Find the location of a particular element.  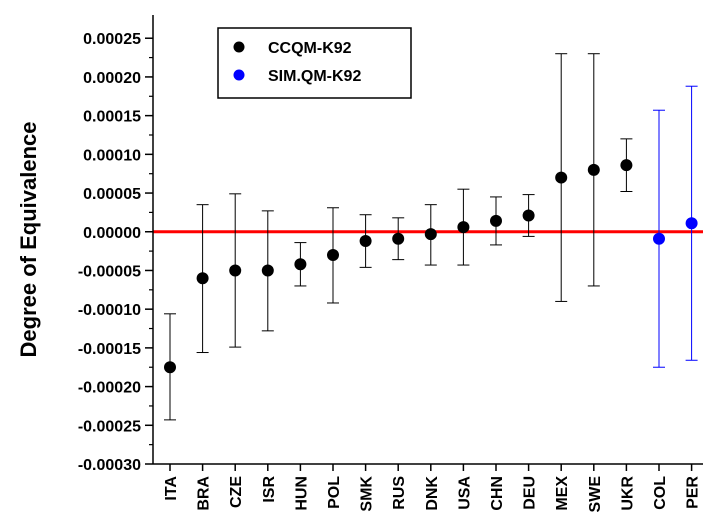

legend-box is located at coordinates (314, 63).